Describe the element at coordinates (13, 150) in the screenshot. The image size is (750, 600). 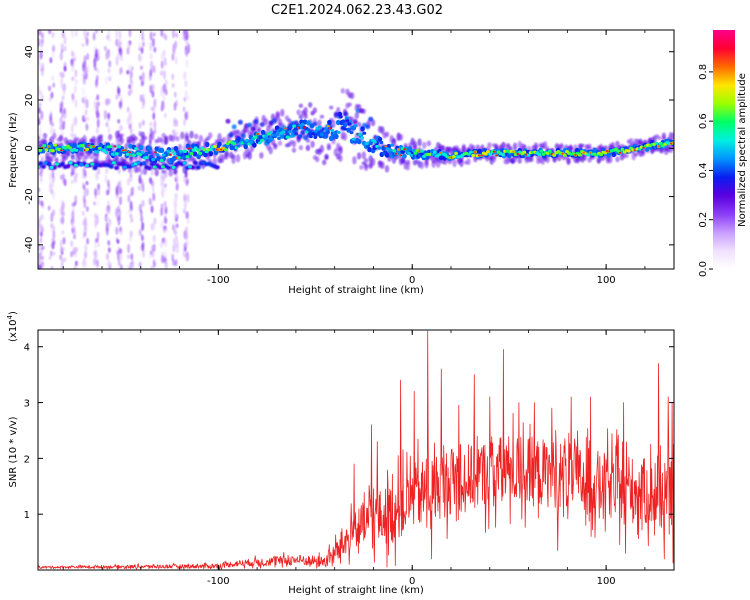
I see `spectrogram-ylabel: Frequency (Hz)` at that location.